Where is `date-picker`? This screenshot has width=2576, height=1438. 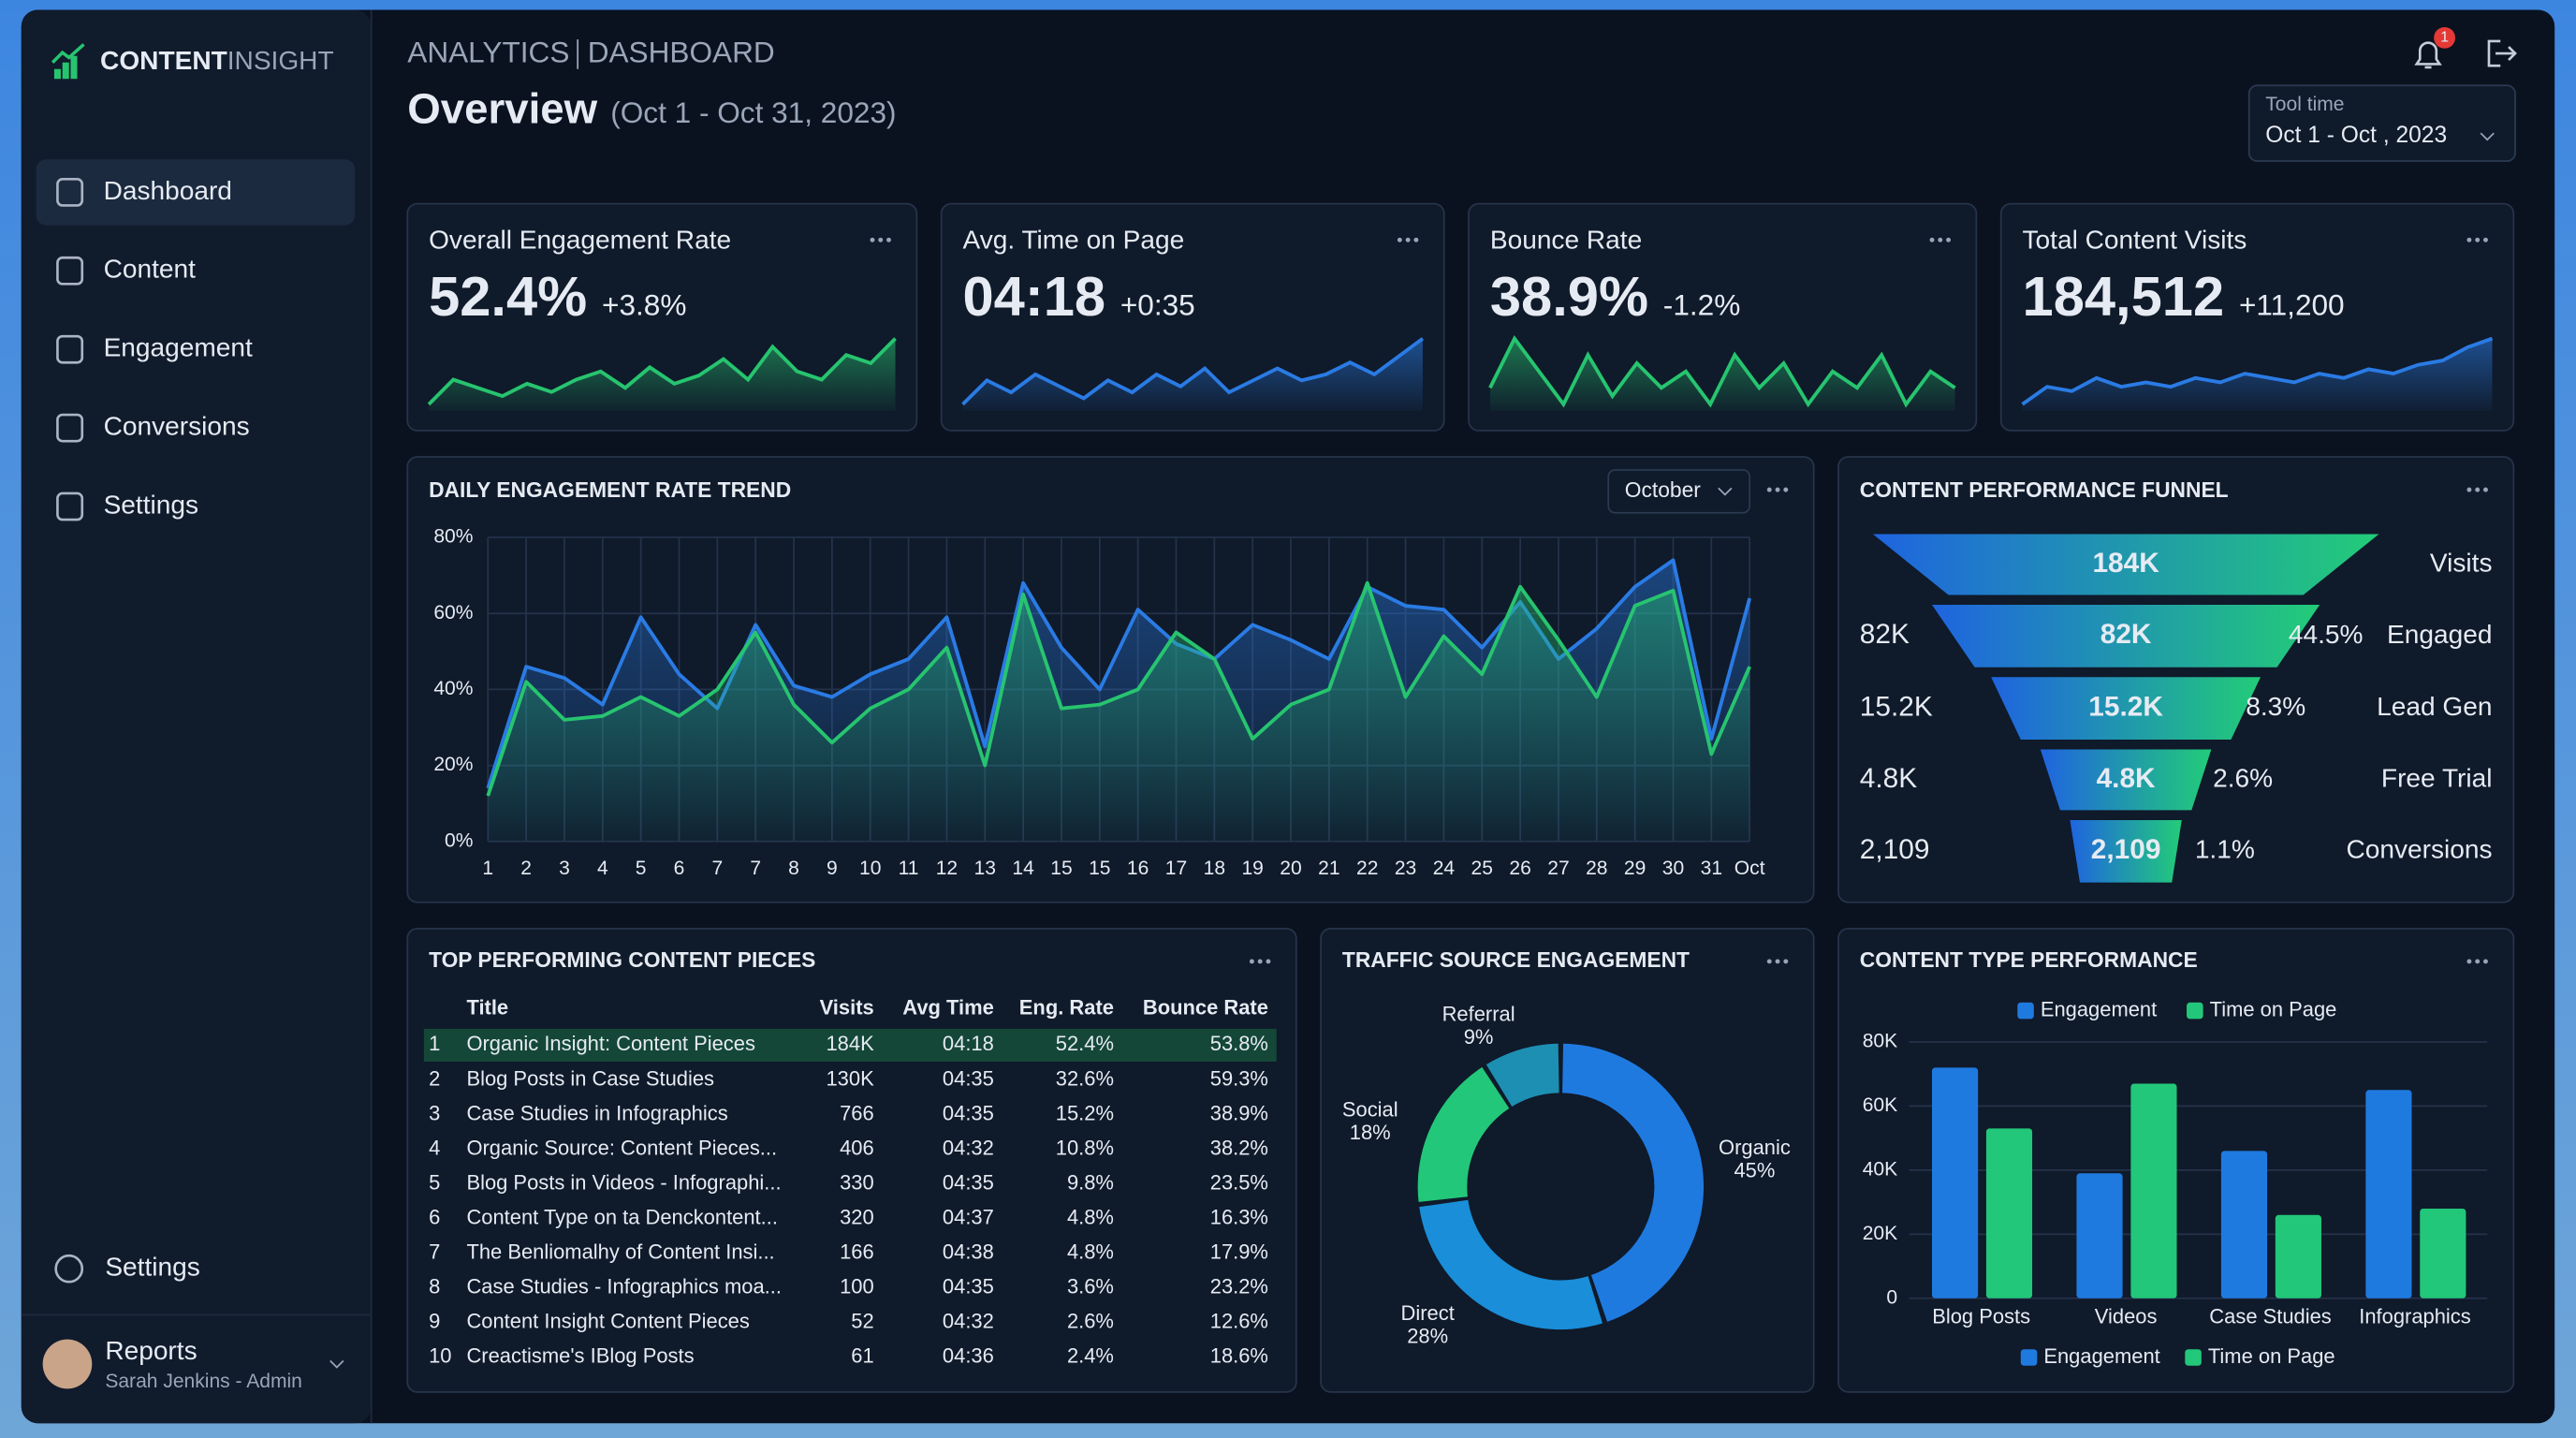
date-picker is located at coordinates (2381, 123).